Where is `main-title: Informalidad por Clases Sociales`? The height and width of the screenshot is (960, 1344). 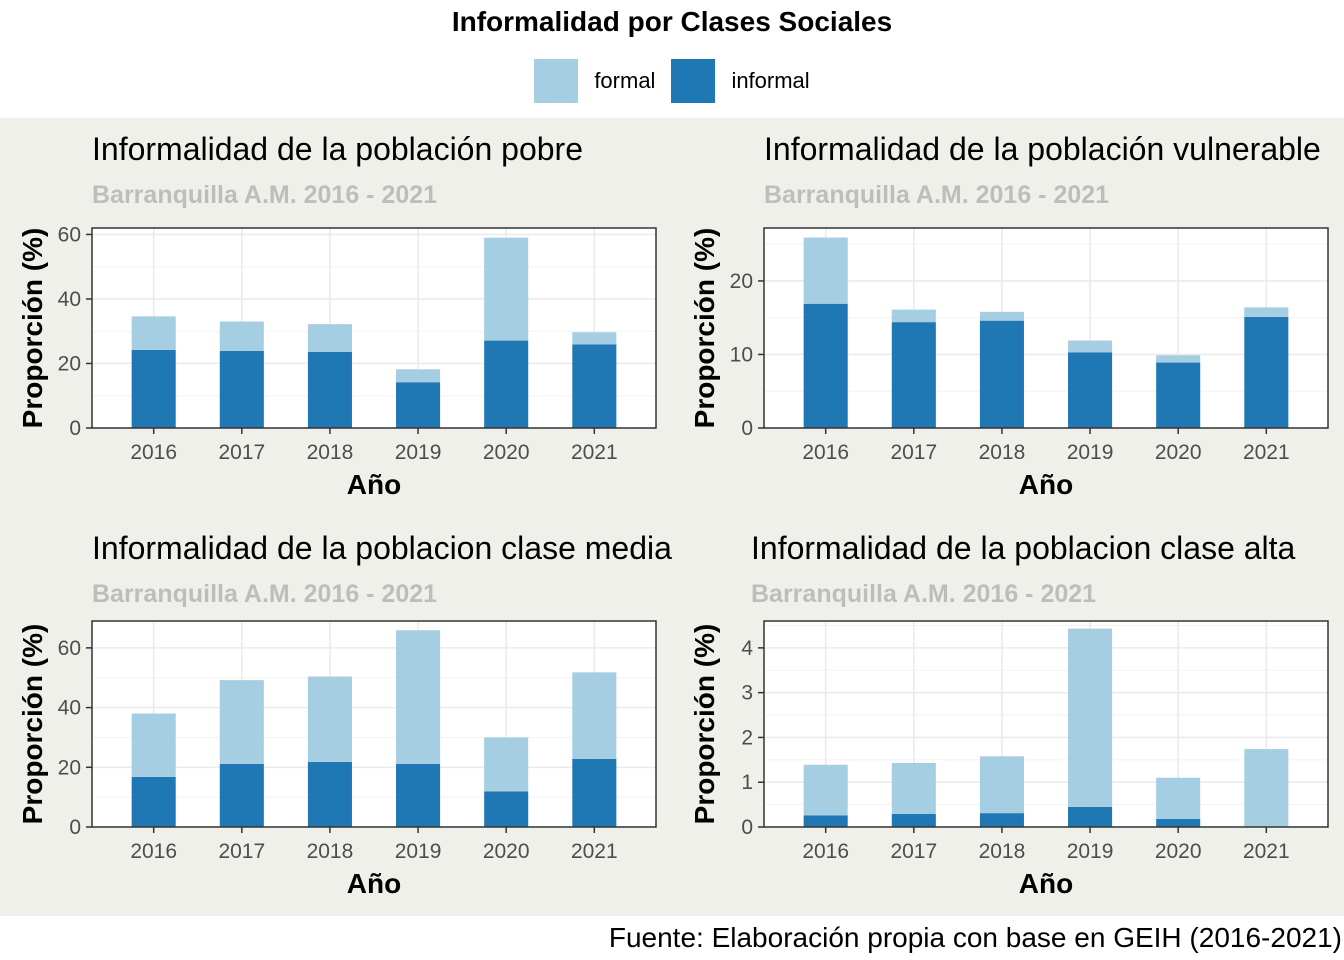
main-title: Informalidad por Clases Sociales is located at coordinates (672, 21).